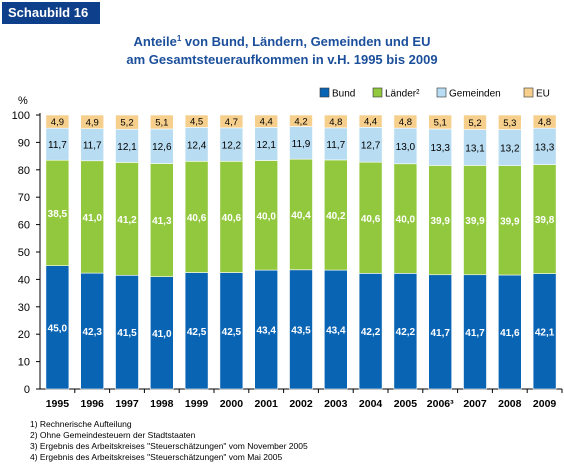  What do you see at coordinates (58, 328) in the screenshot?
I see `data-label: 45,0` at bounding box center [58, 328].